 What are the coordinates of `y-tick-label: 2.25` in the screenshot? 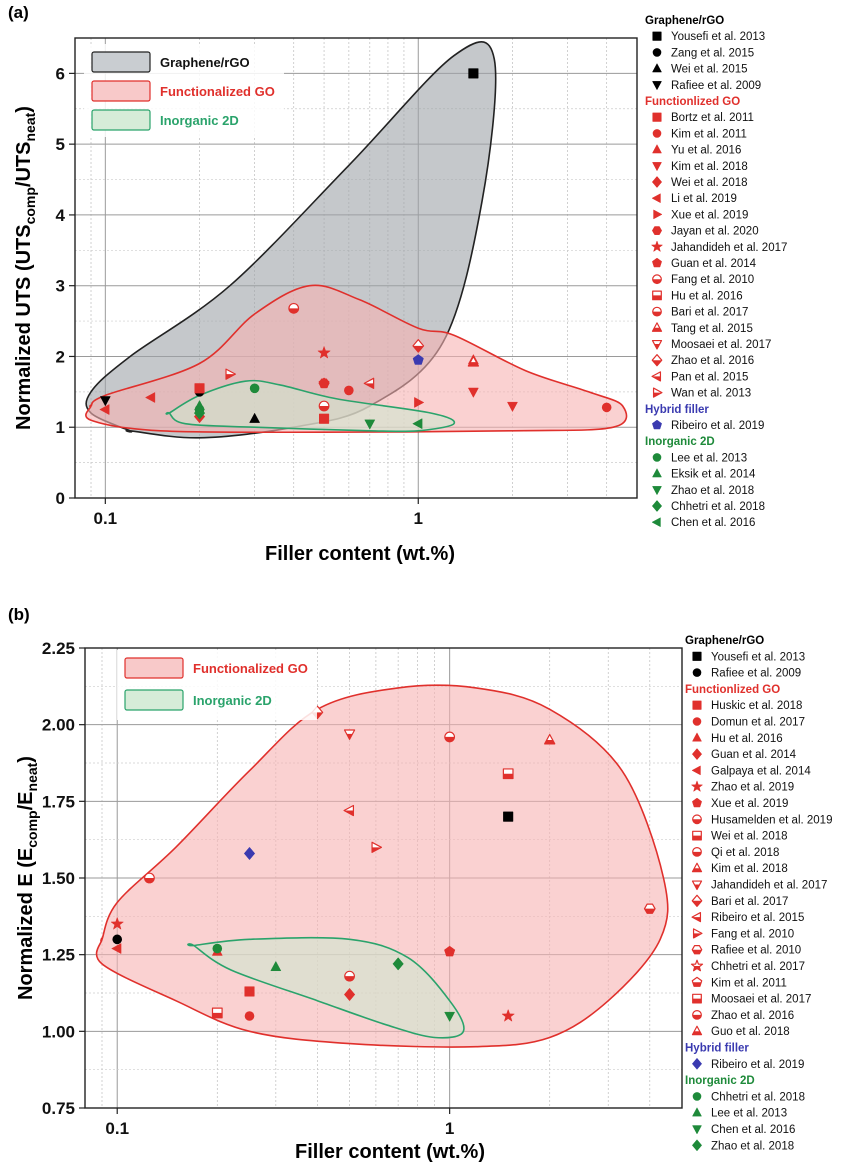 It's located at (58, 648).